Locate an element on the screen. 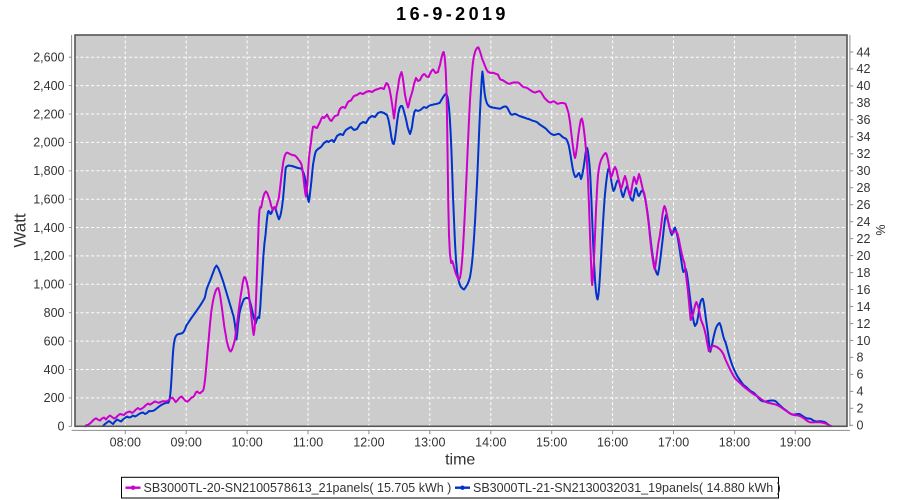  svg-text: 1,400 is located at coordinates (48, 228).